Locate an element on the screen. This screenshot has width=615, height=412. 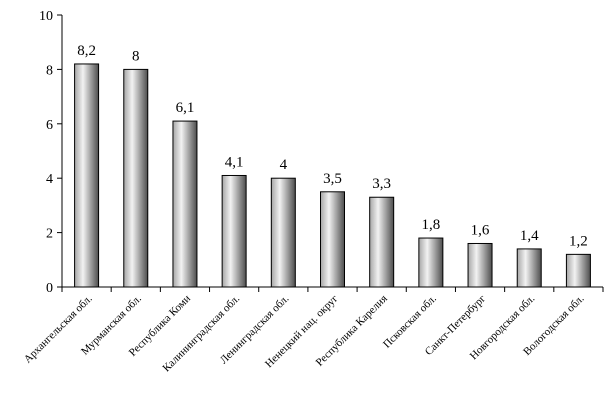
data-label: 1,2 is located at coordinates (578, 241).